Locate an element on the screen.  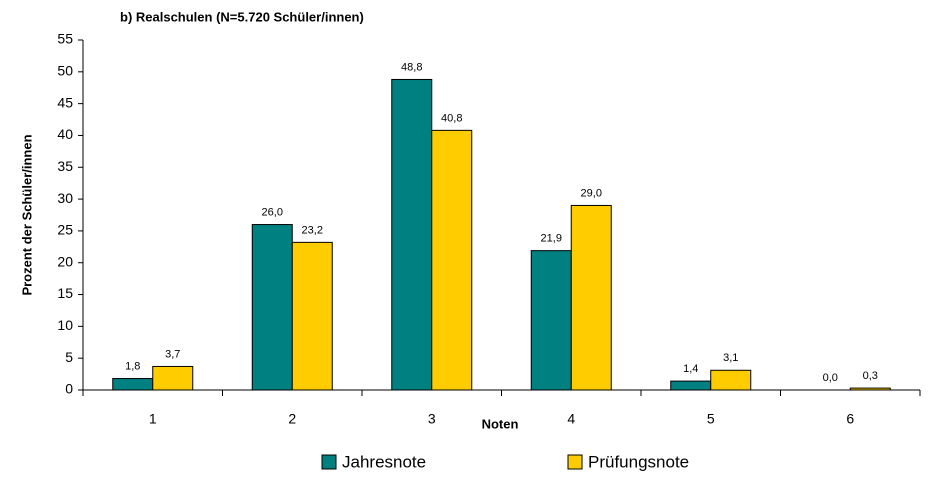
value-label: 21,9 is located at coordinates (551, 239).